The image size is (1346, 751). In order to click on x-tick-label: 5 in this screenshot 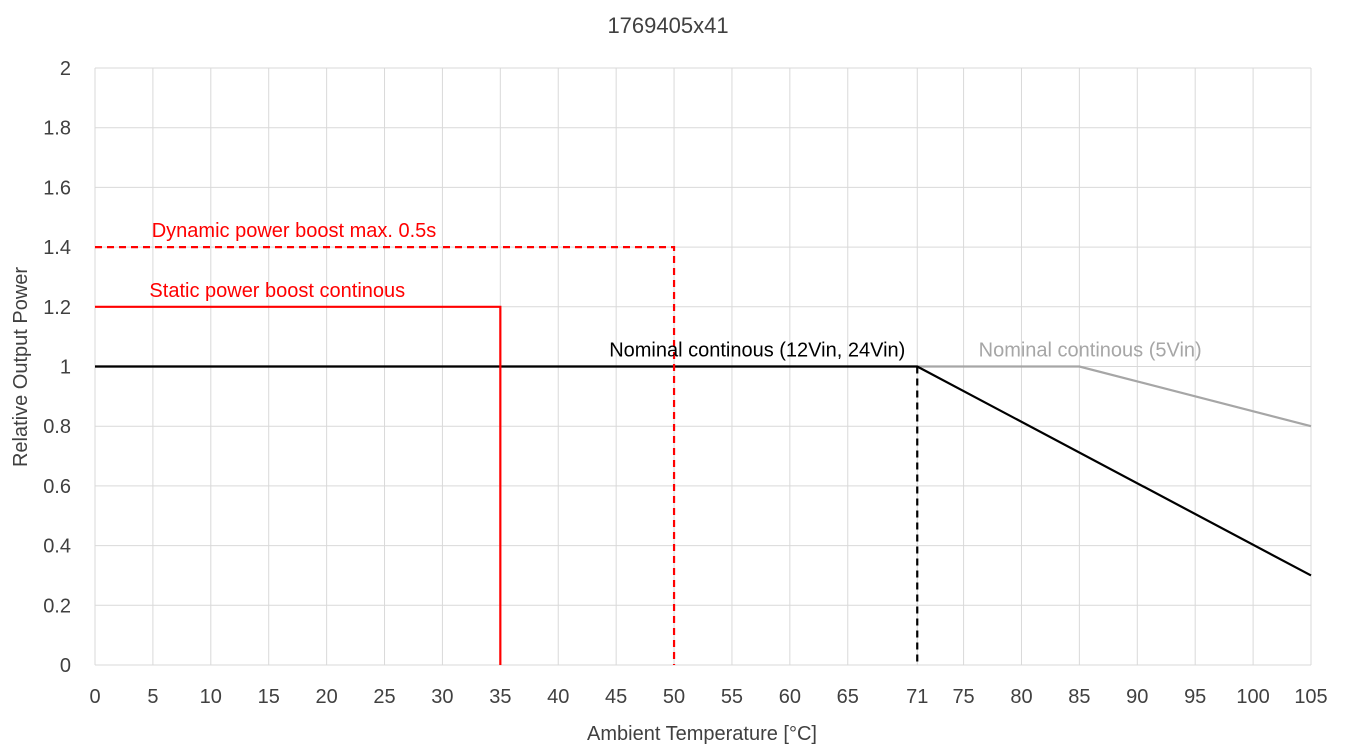, I will do `click(152, 697)`.